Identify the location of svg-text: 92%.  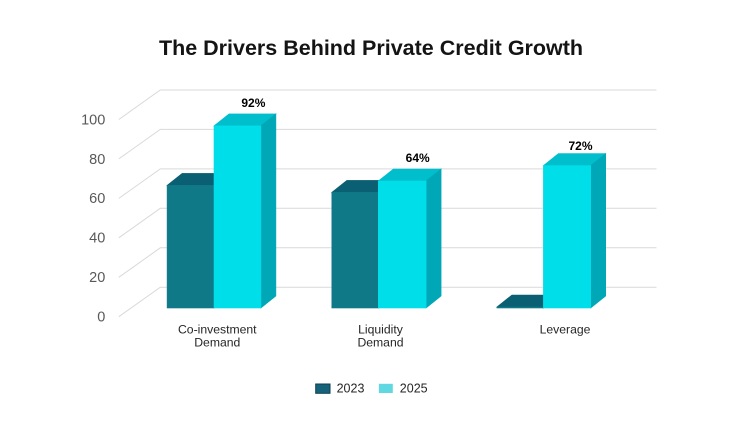
(253, 103).